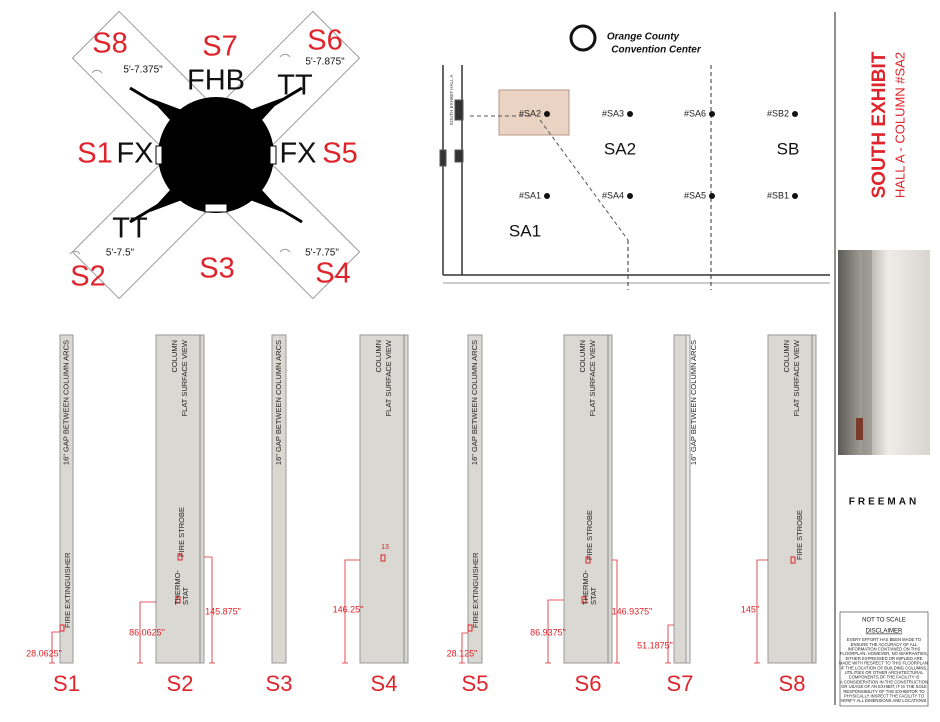 The width and height of the screenshot is (940, 722). I want to click on hall-label: SOUTH EXHIBIT HALL A, so click(451, 100).